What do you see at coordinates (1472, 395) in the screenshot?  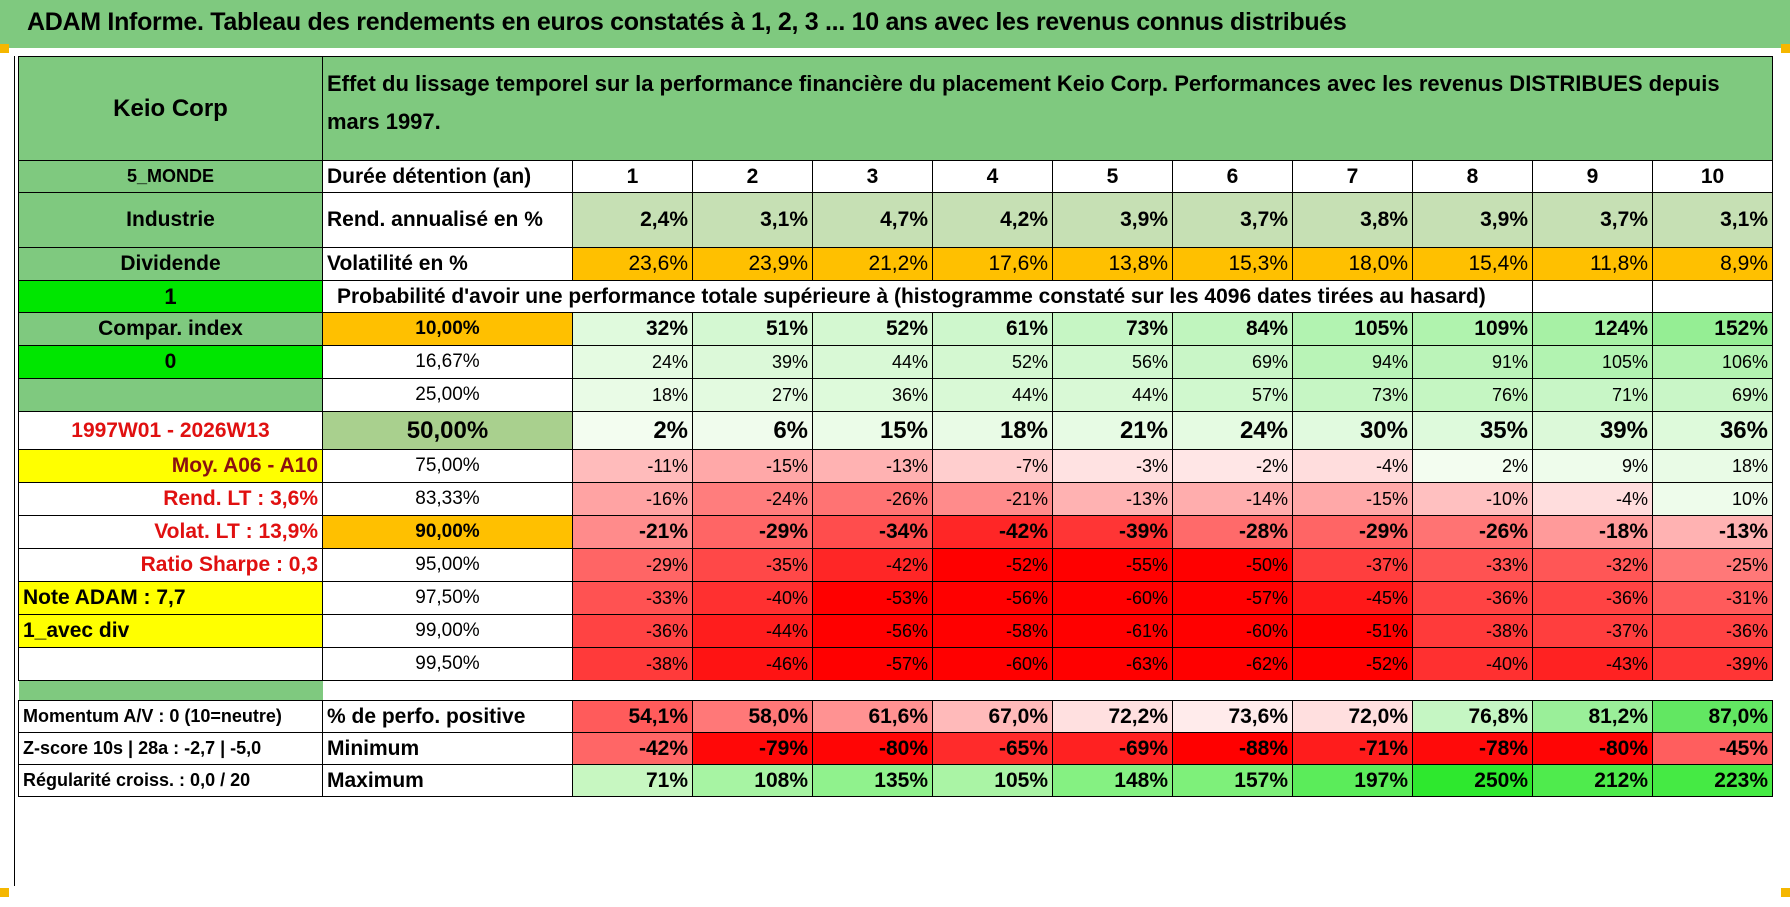 I see `percentile-value: 76%` at bounding box center [1472, 395].